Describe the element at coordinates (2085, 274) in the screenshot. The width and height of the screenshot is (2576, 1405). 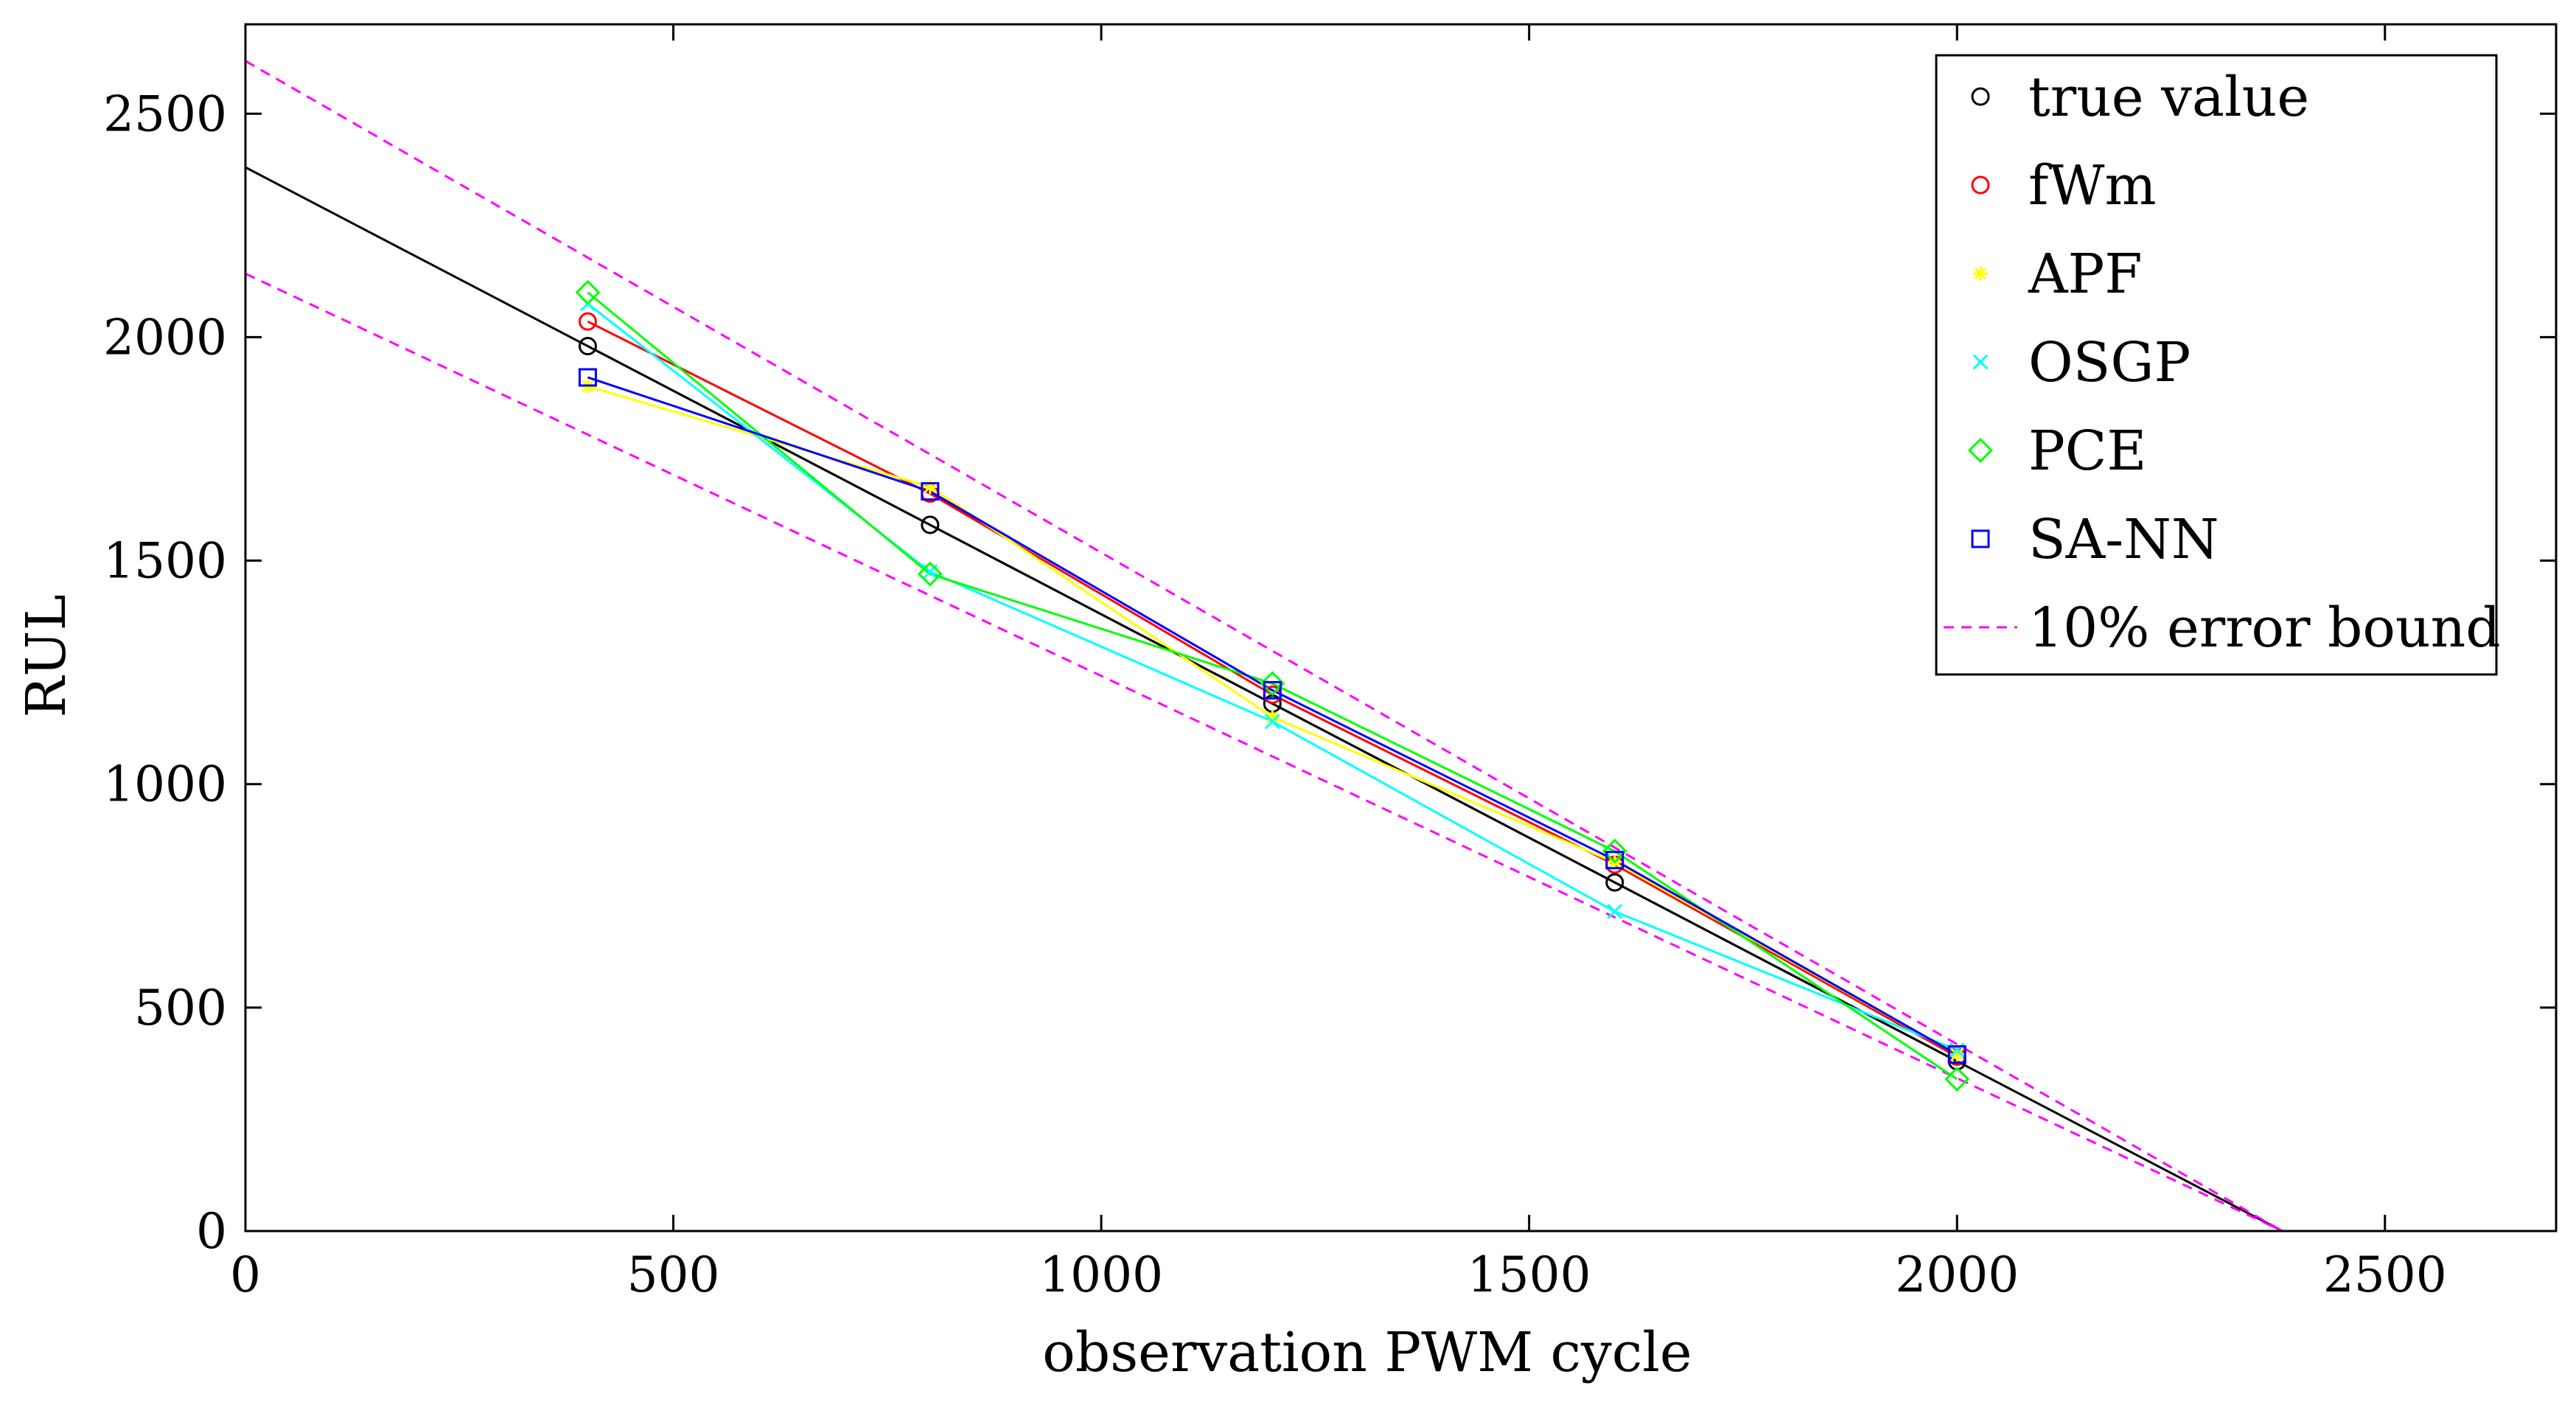
I see `legend-label-apf: APF` at that location.